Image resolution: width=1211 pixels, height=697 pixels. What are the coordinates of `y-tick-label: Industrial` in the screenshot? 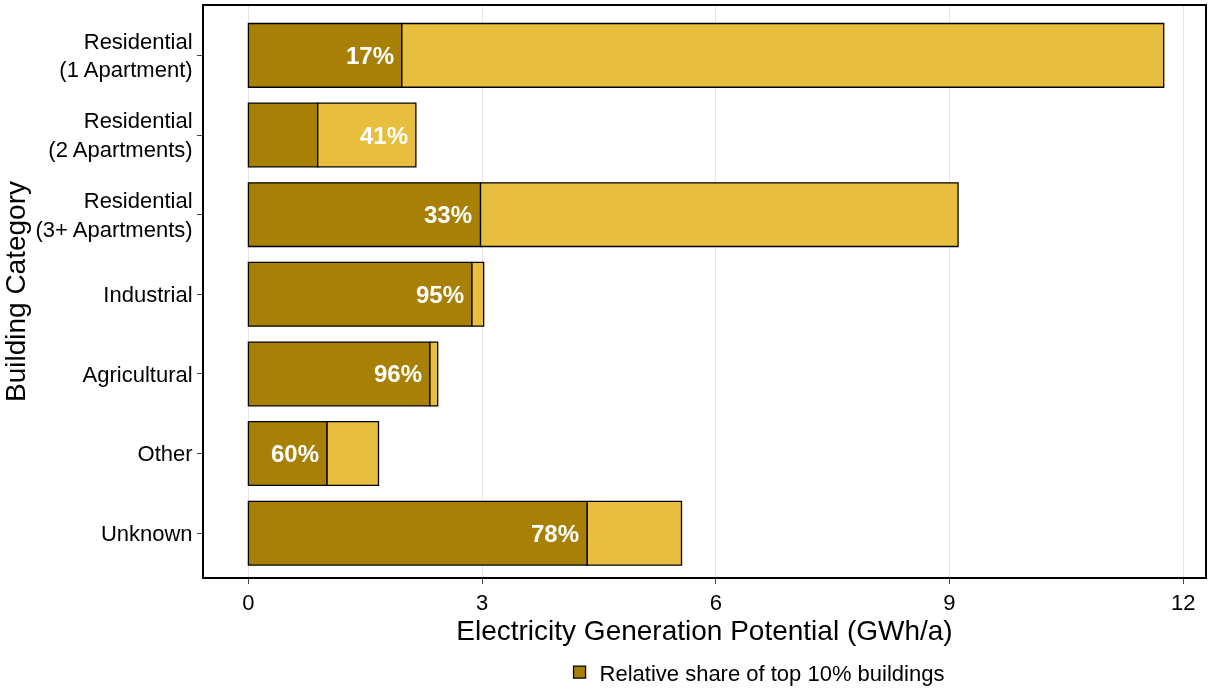 It's located at (148, 294).